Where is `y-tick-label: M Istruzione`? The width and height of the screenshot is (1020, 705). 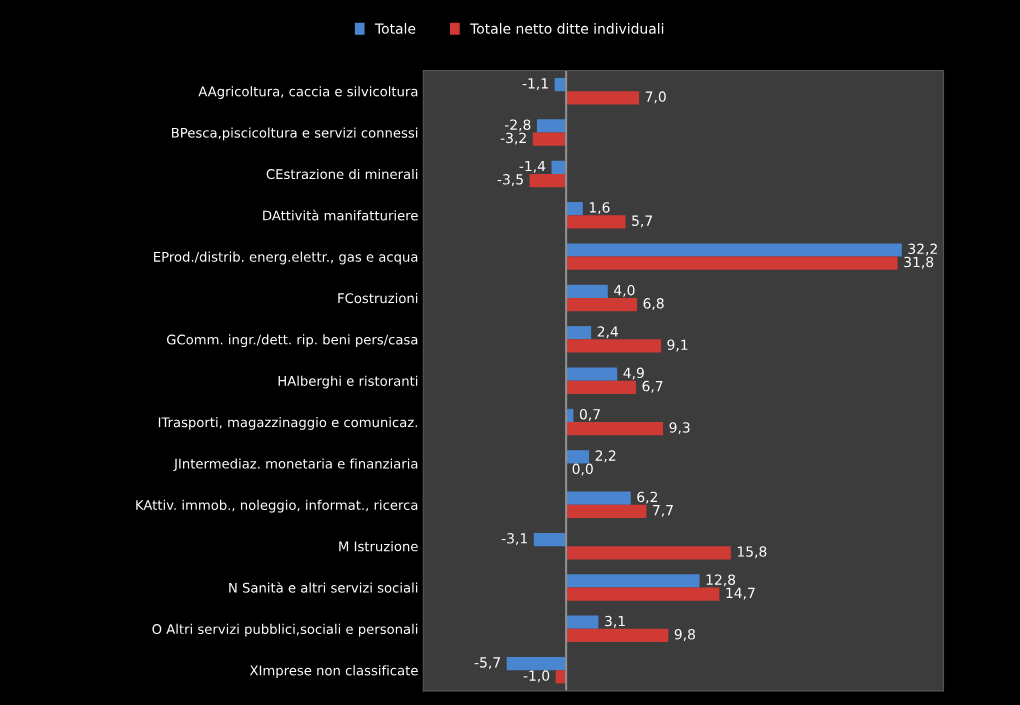
y-tick-label: M Istruzione is located at coordinates (378, 546).